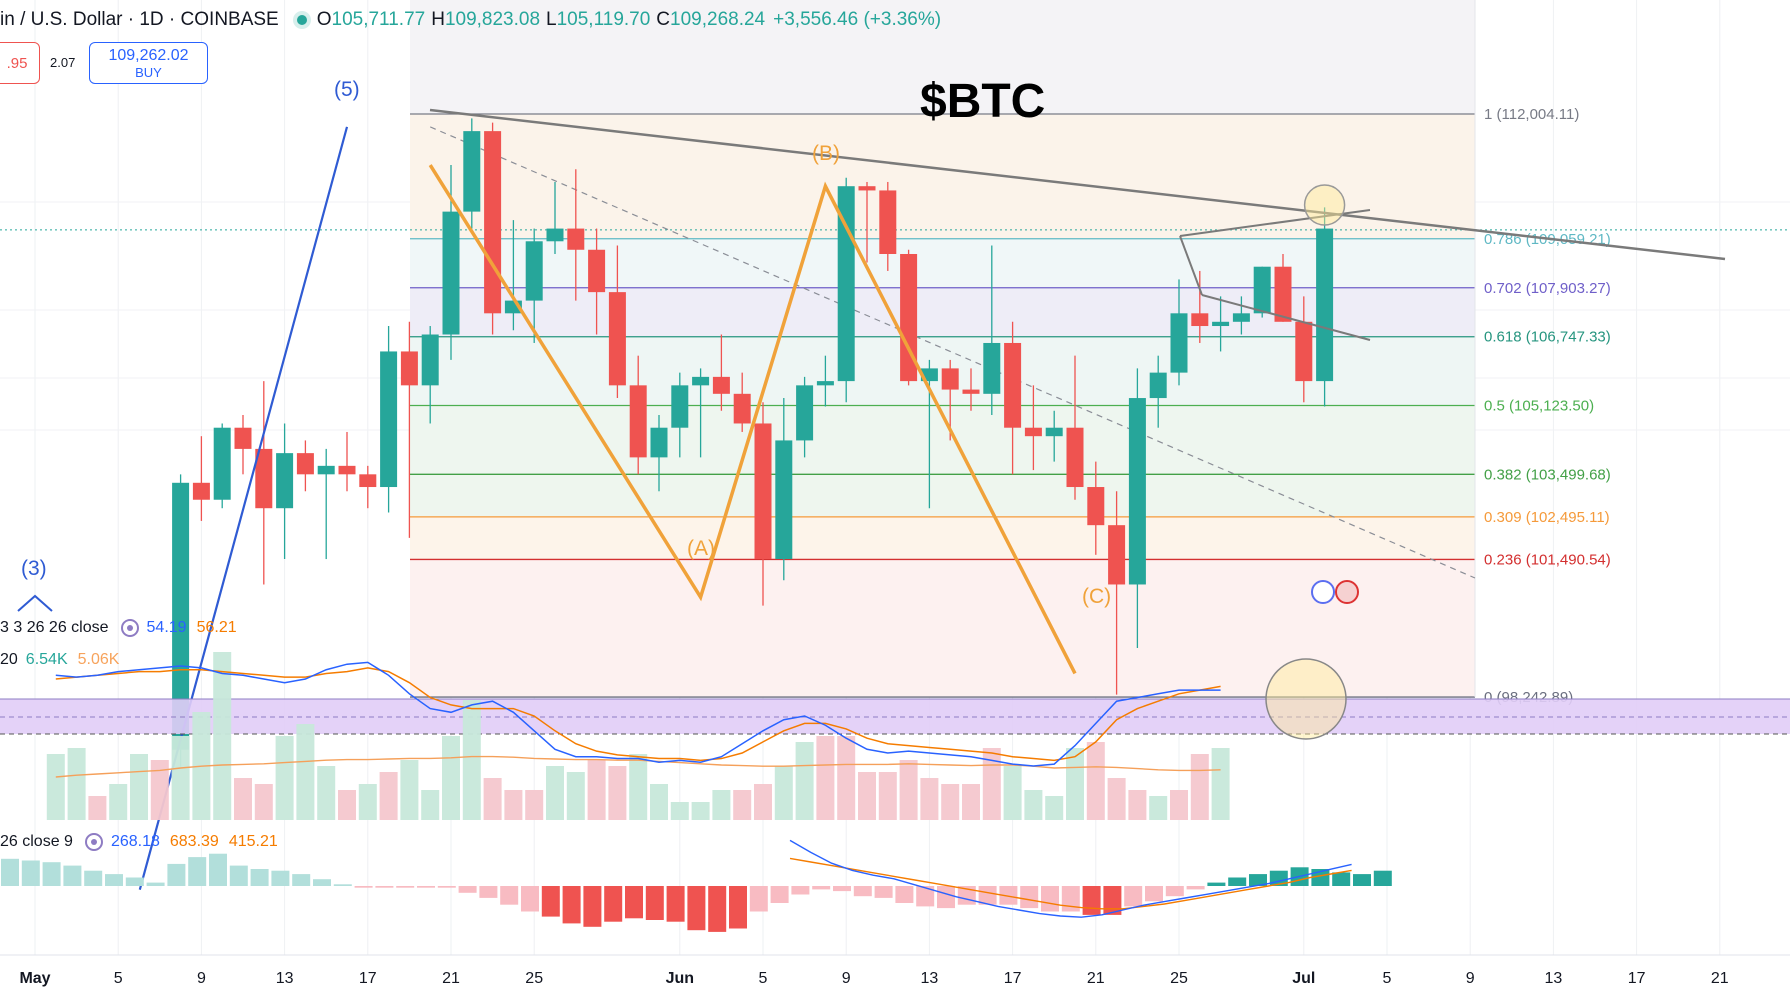 Image resolution: width=1790 pixels, height=1004 pixels. I want to click on wave-label-3: (3), so click(34, 568).